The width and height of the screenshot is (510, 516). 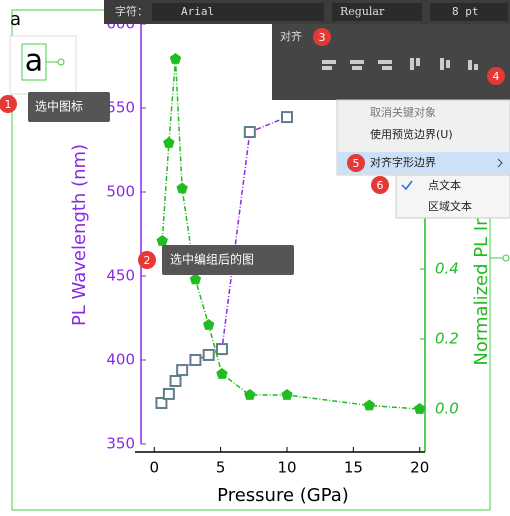 I want to click on icon-handle, so click(x=61, y=62).